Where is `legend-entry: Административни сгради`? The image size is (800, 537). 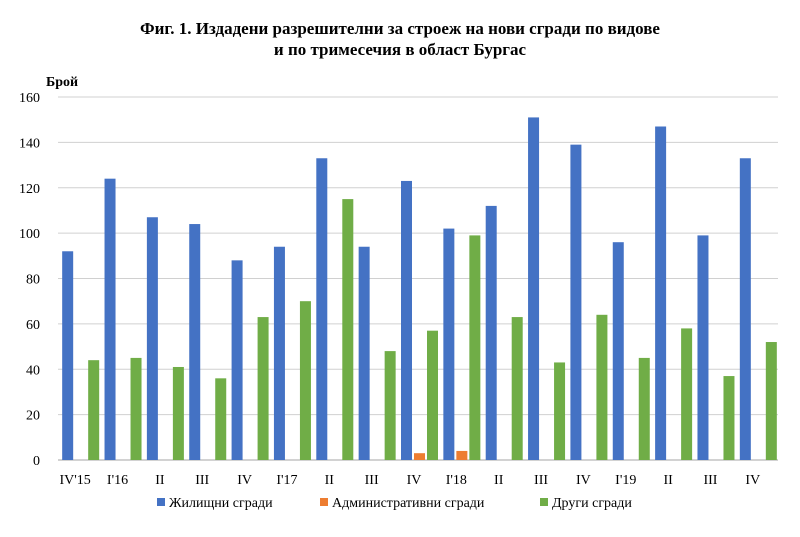
legend-entry: Административни сгради is located at coordinates (408, 503).